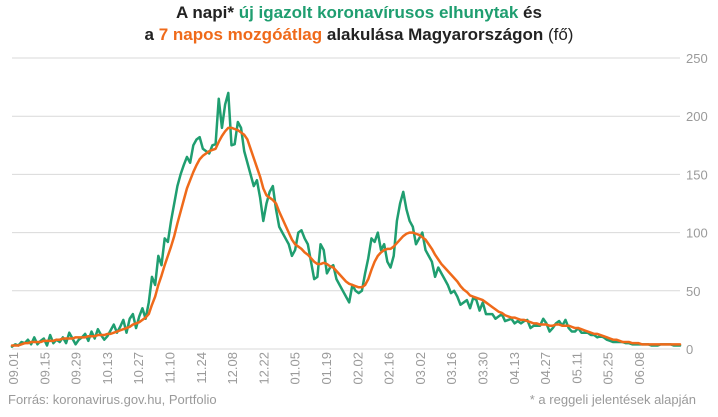 The width and height of the screenshot is (718, 417). What do you see at coordinates (326, 368) in the screenshot?
I see `x-tick-label: 01.19` at bounding box center [326, 368].